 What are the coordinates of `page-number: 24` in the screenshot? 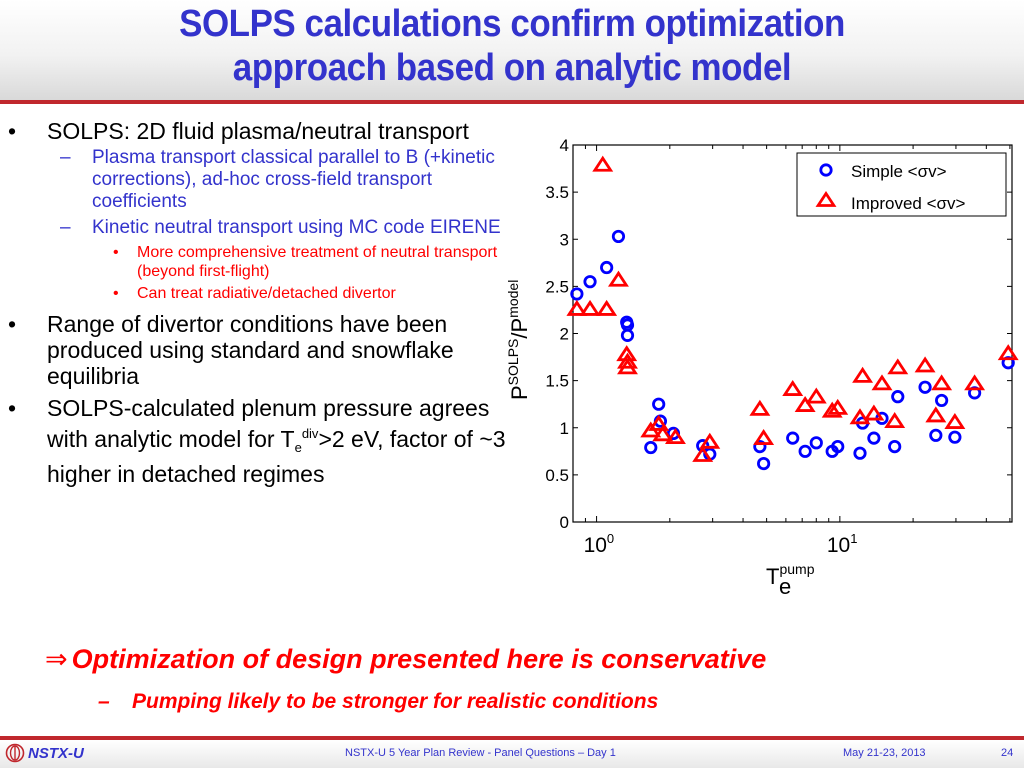 It's located at (1007, 753).